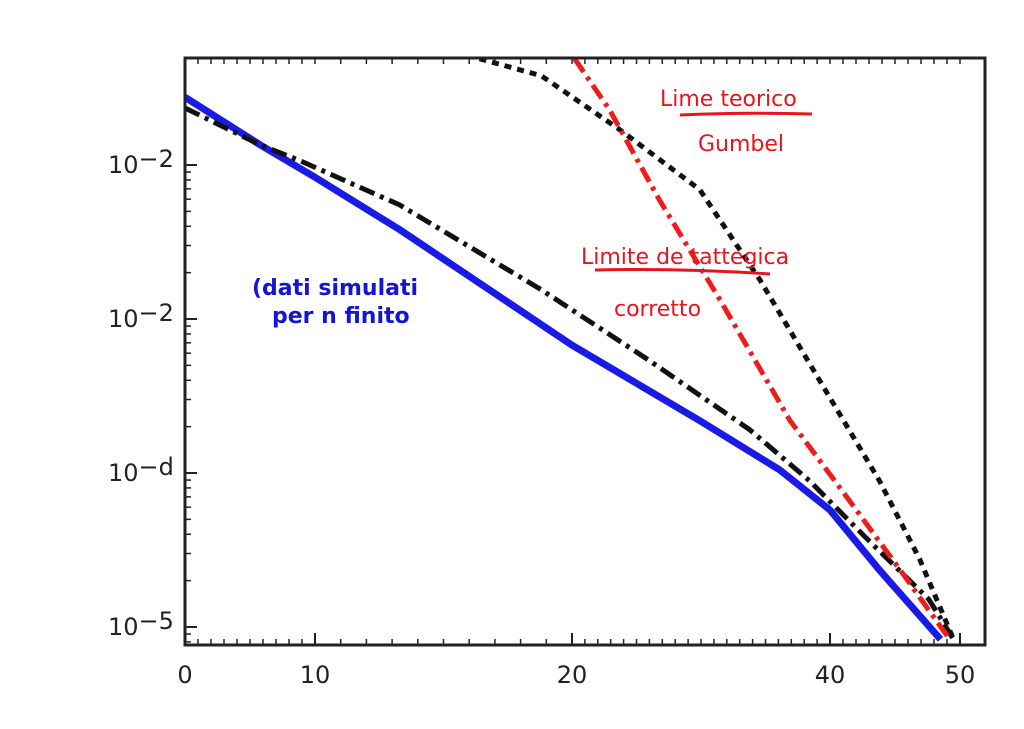 This screenshot has width=1024, height=729. I want to click on annotation-gumbel-underline, so click(746, 114).